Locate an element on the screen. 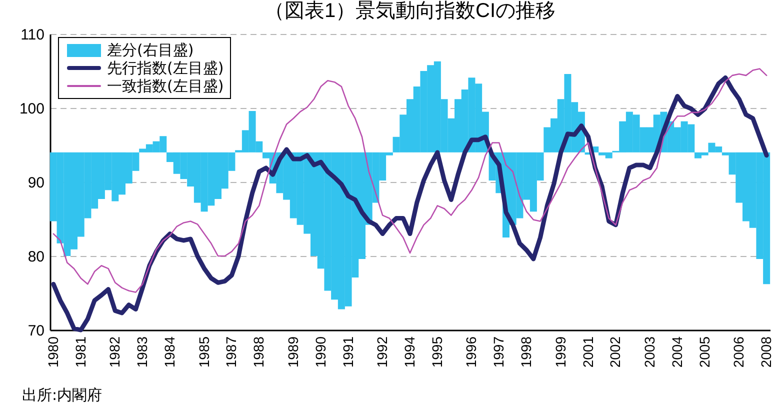 The height and width of the screenshot is (412, 778). x-tick-label: 1994 is located at coordinates (410, 352).